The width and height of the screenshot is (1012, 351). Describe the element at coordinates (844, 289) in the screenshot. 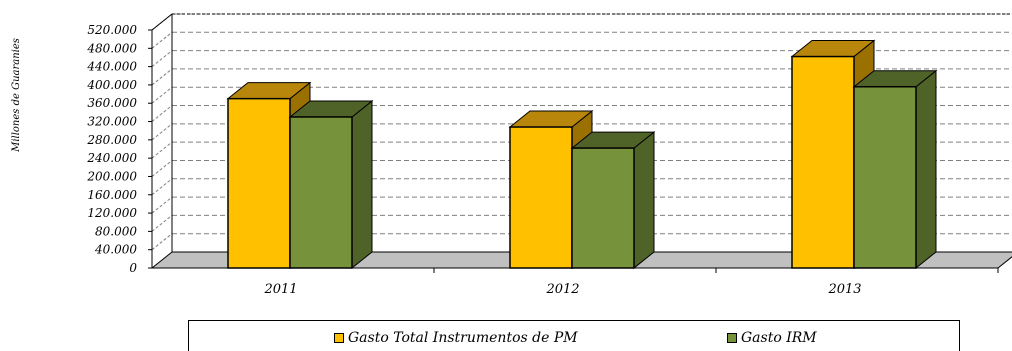

I see `x-tick-label: 2013` at that location.